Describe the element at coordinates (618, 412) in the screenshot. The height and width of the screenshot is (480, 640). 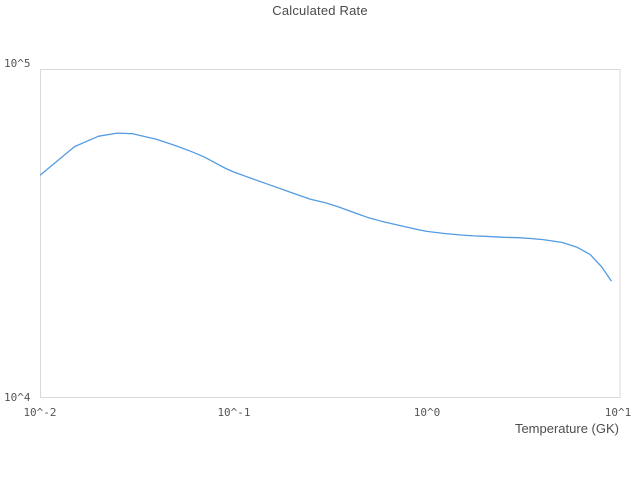
I see `x-tick-label-1e1: 10^1` at that location.